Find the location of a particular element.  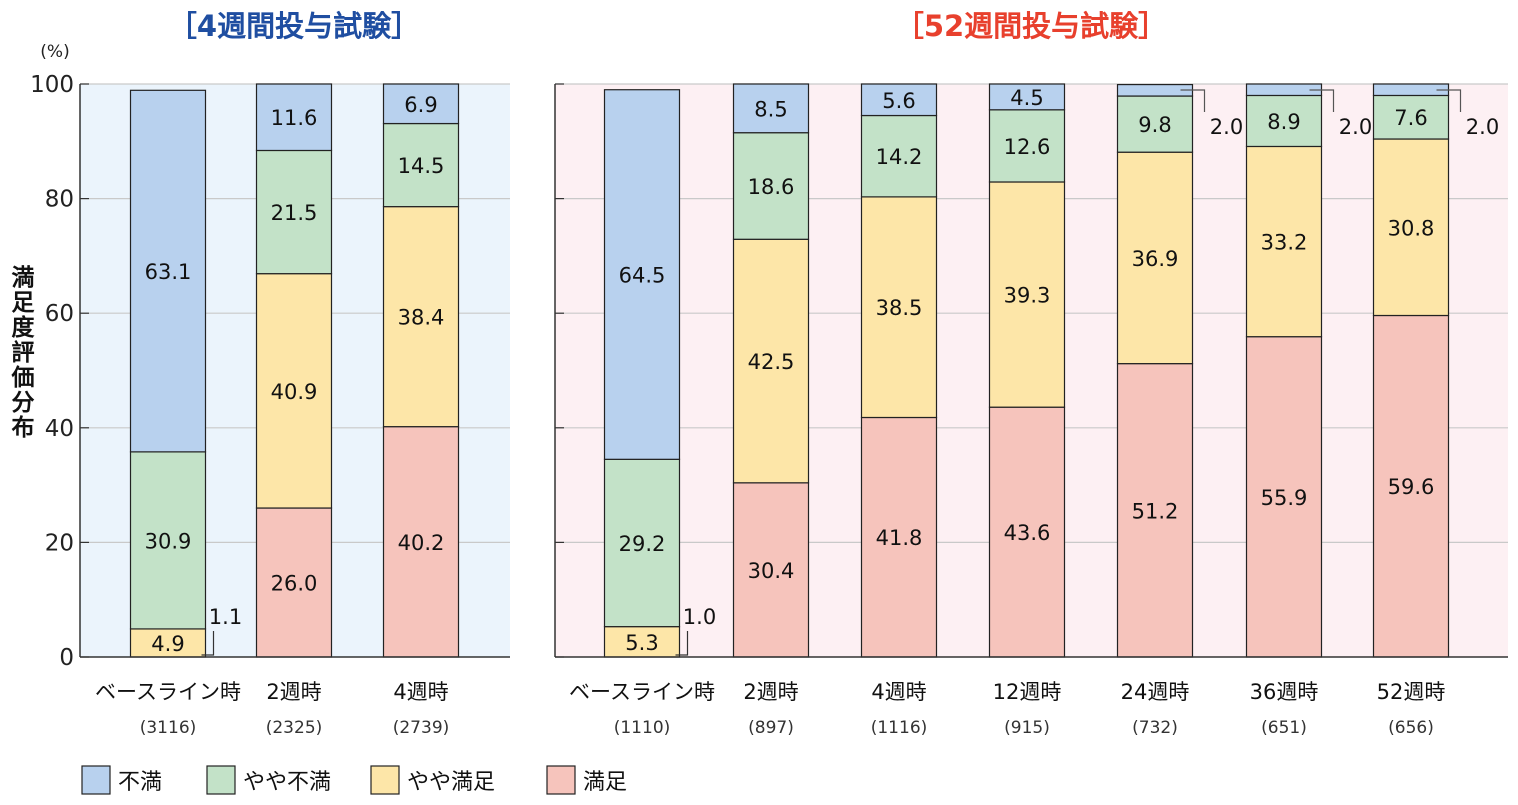

y-axis-unit: (%) is located at coordinates (54, 52).